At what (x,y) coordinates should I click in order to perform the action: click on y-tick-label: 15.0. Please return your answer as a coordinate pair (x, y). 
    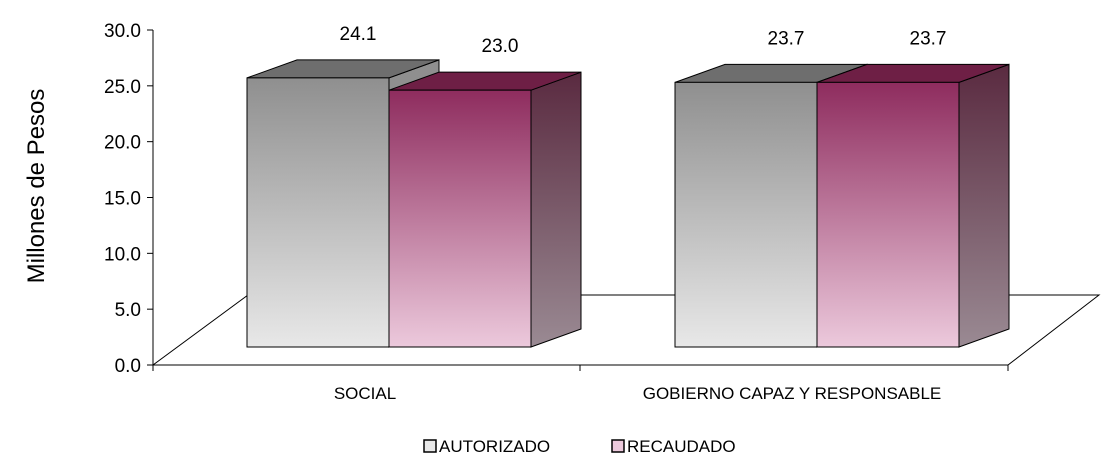
    Looking at the image, I should click on (122, 199).